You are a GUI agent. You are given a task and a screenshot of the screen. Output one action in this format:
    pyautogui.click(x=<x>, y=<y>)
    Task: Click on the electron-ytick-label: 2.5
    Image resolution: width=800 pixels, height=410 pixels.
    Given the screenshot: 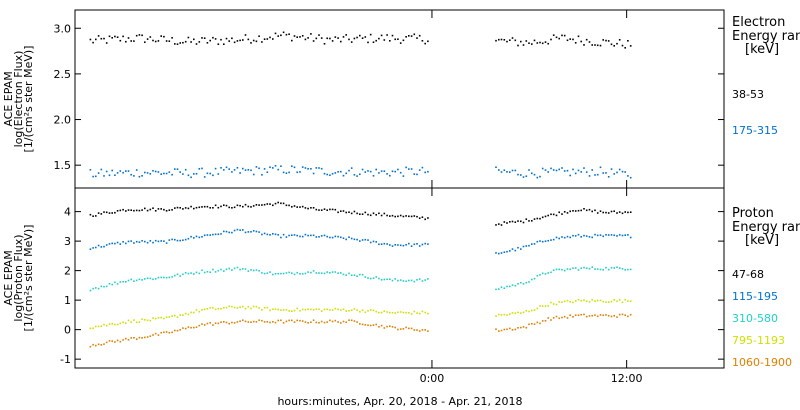 What is the action you would take?
    pyautogui.click(x=63, y=74)
    